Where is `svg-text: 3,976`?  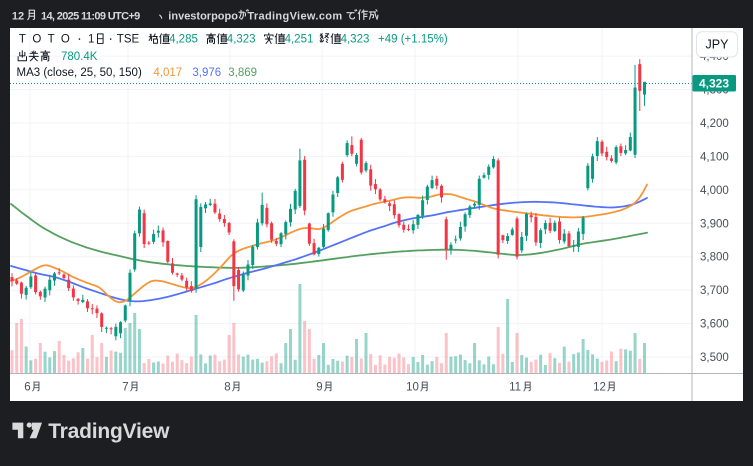 svg-text: 3,976 is located at coordinates (206, 73).